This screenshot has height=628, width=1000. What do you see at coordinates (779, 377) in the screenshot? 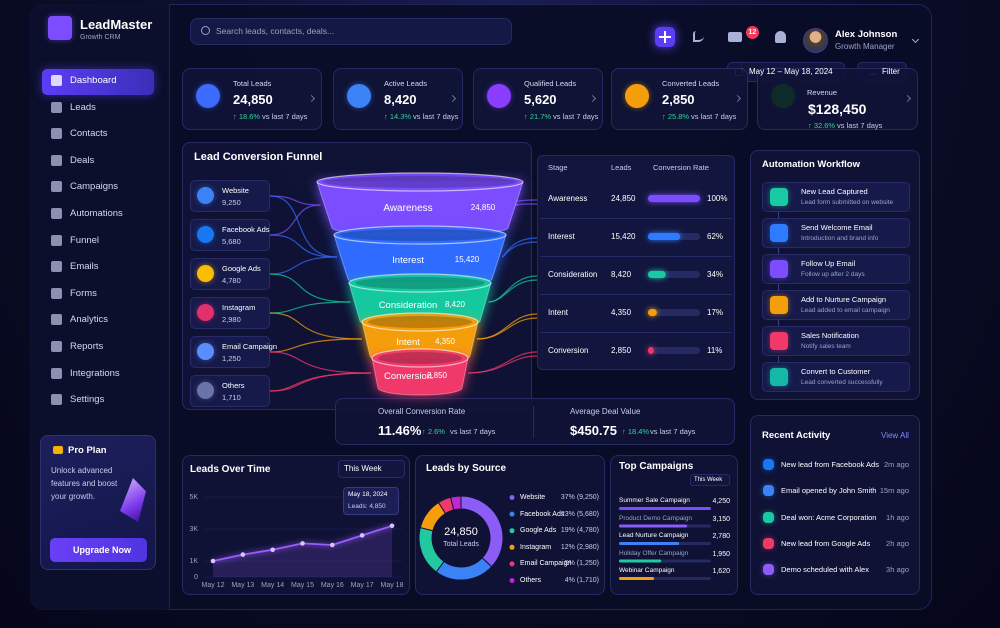
I see `step-icon` at bounding box center [779, 377].